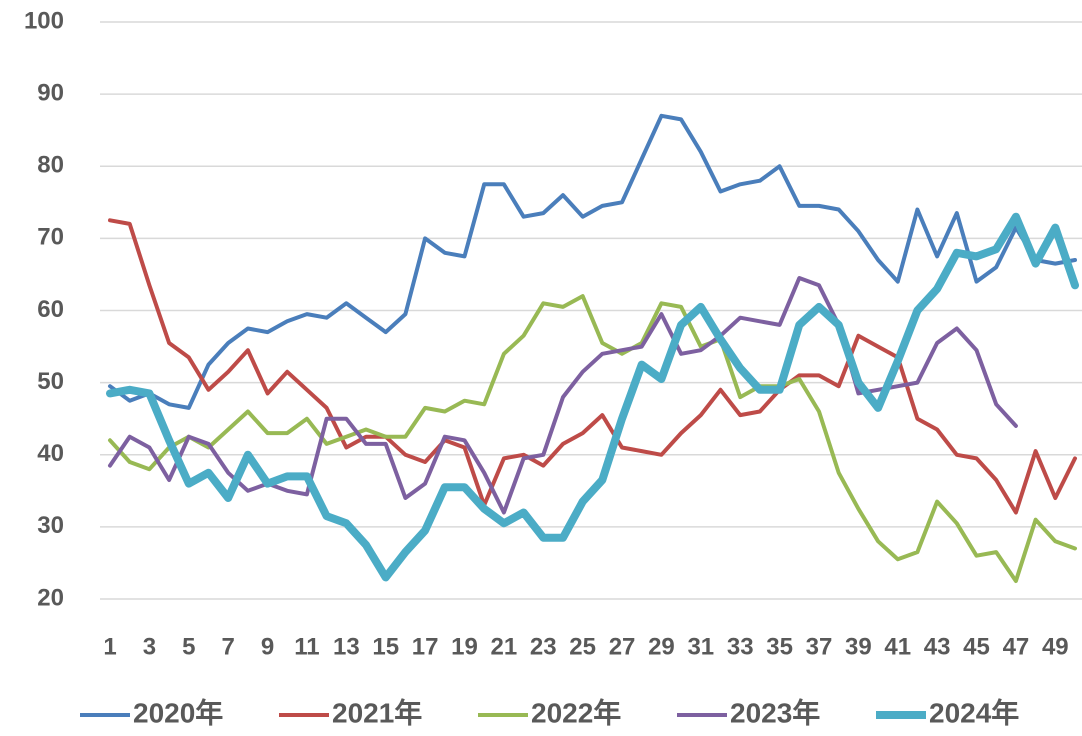  I want to click on x-tick-label: 43, so click(937, 646).